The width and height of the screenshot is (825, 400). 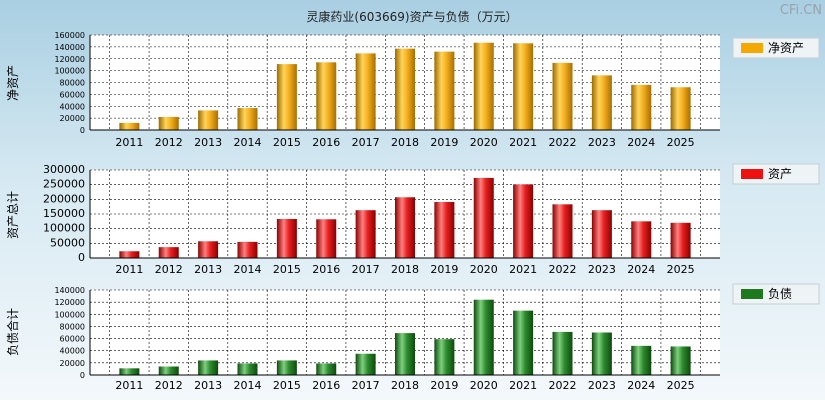 What do you see at coordinates (129, 371) in the screenshot?
I see `bar-total-liabilities-2011` at bounding box center [129, 371].